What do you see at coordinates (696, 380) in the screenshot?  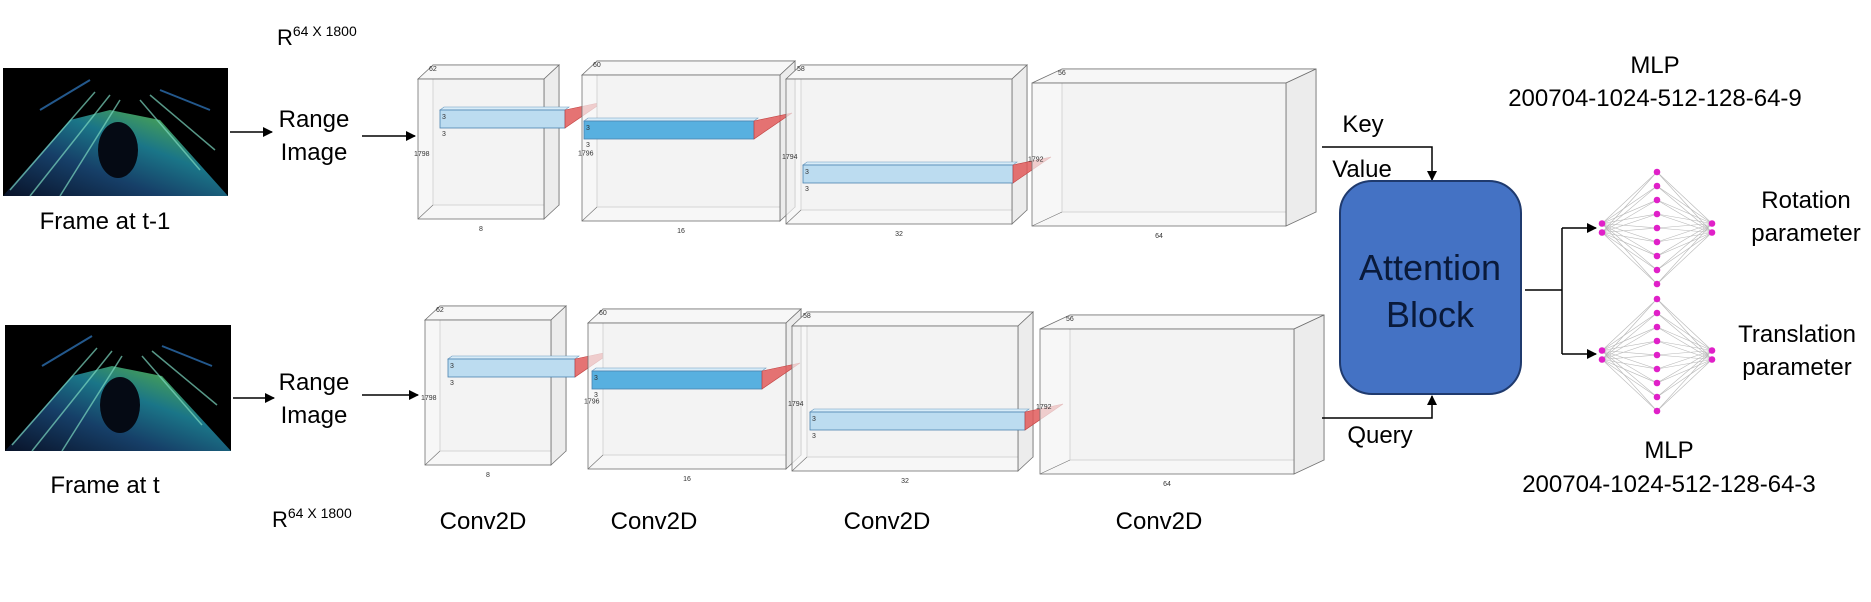 I see `bottom-kernel-2: 33` at bounding box center [696, 380].